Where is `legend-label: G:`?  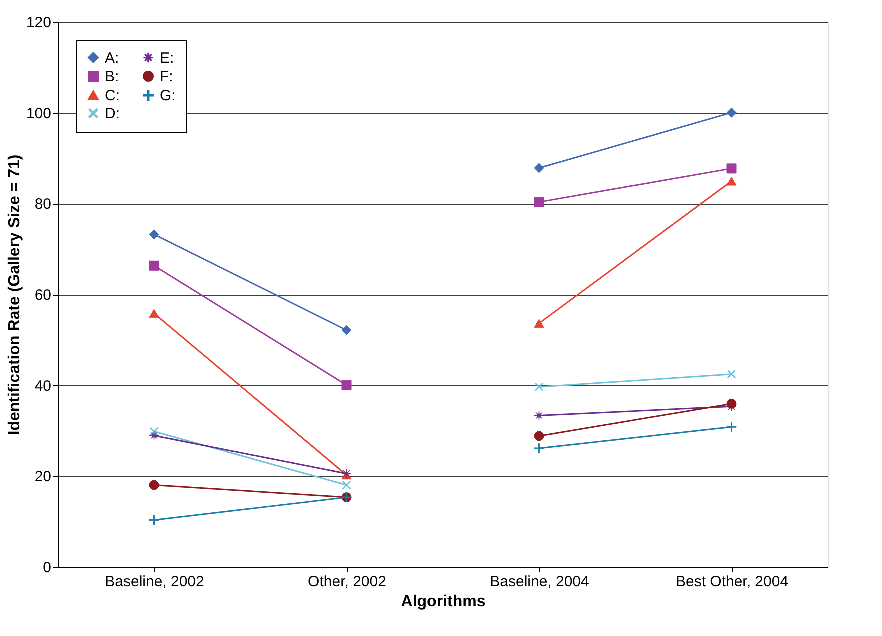
legend-label: G: is located at coordinates (168, 96).